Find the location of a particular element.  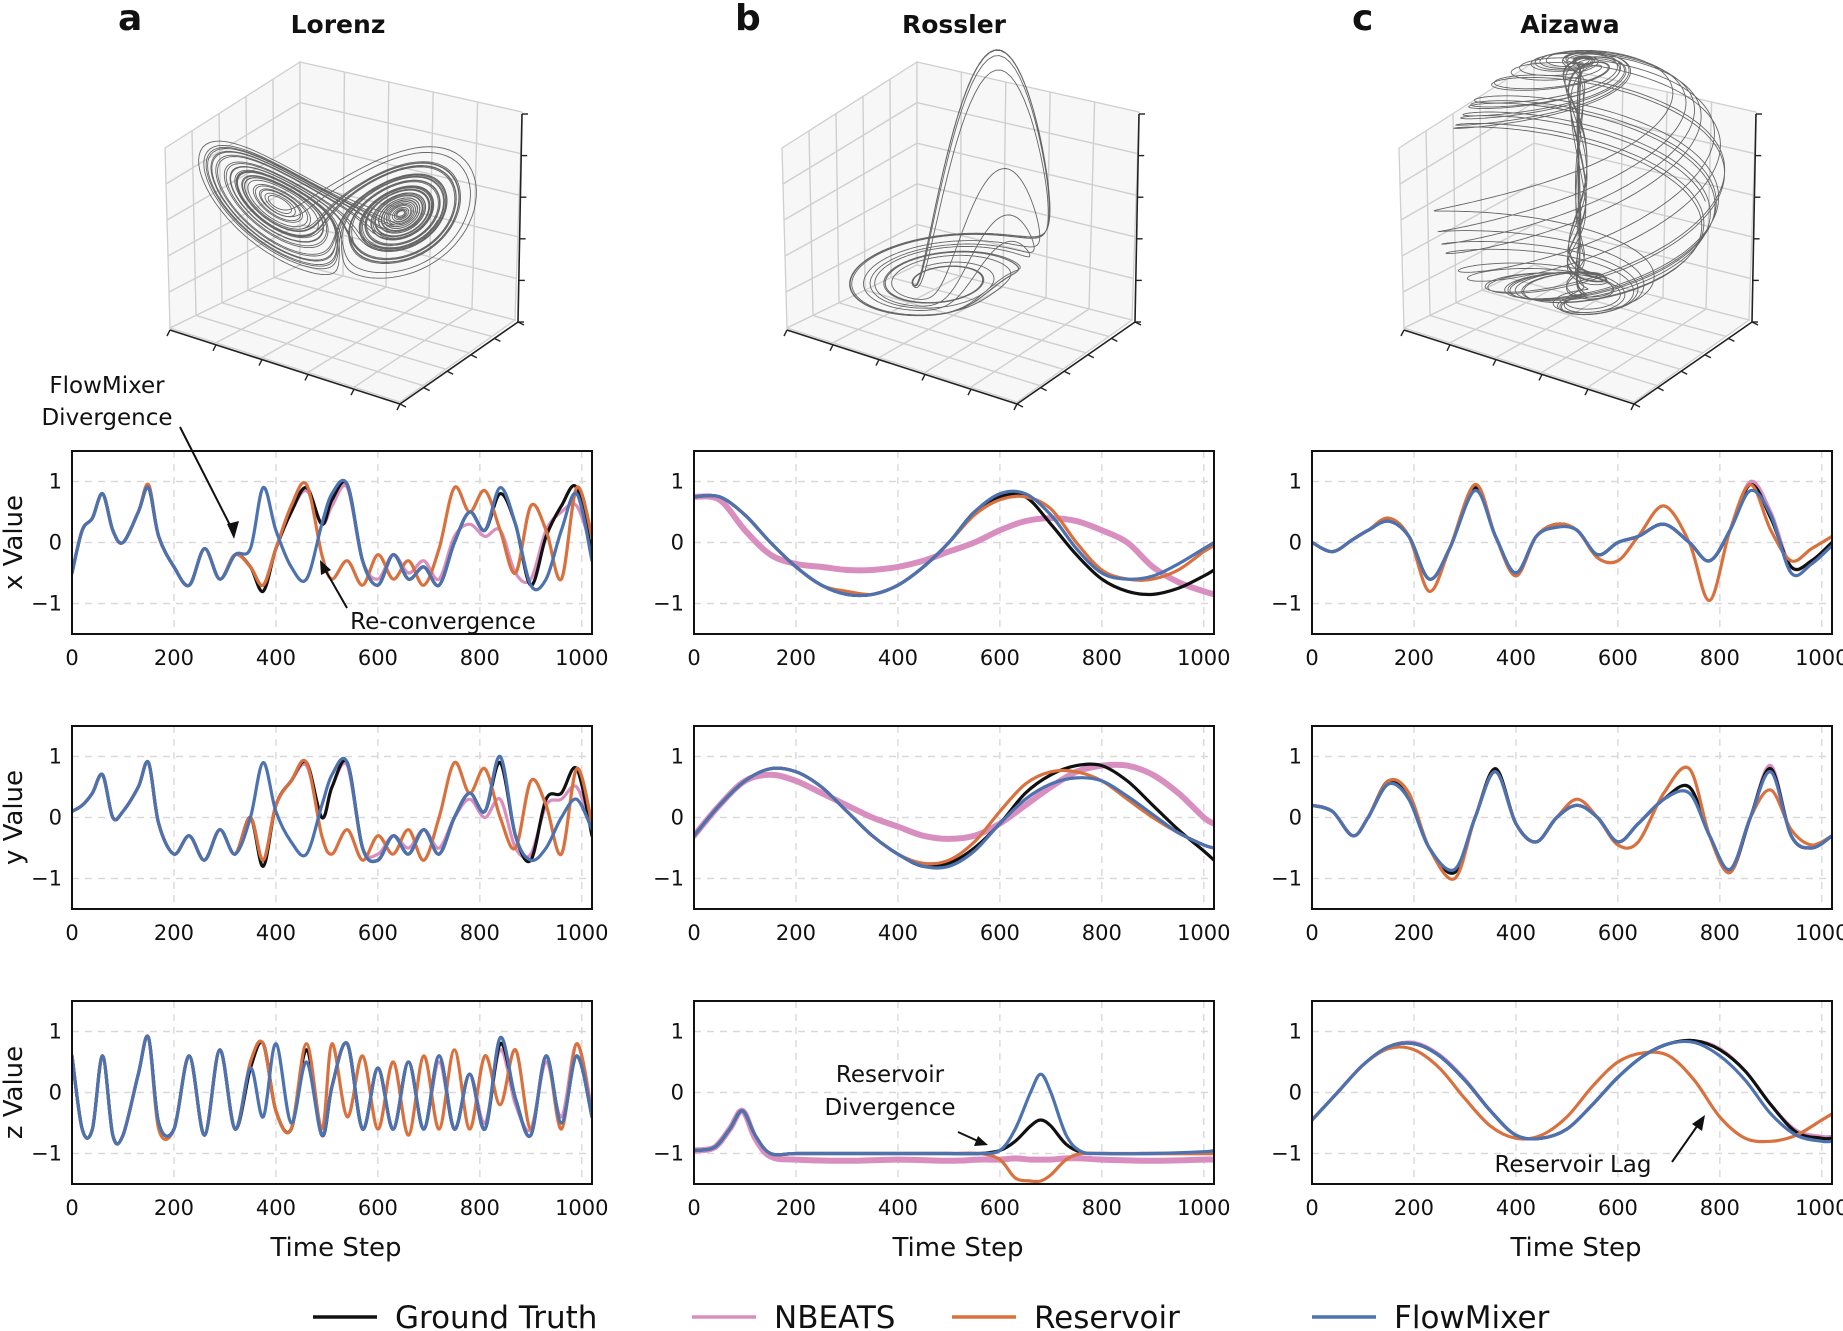

legend-label: NBEATS is located at coordinates (834, 1315).